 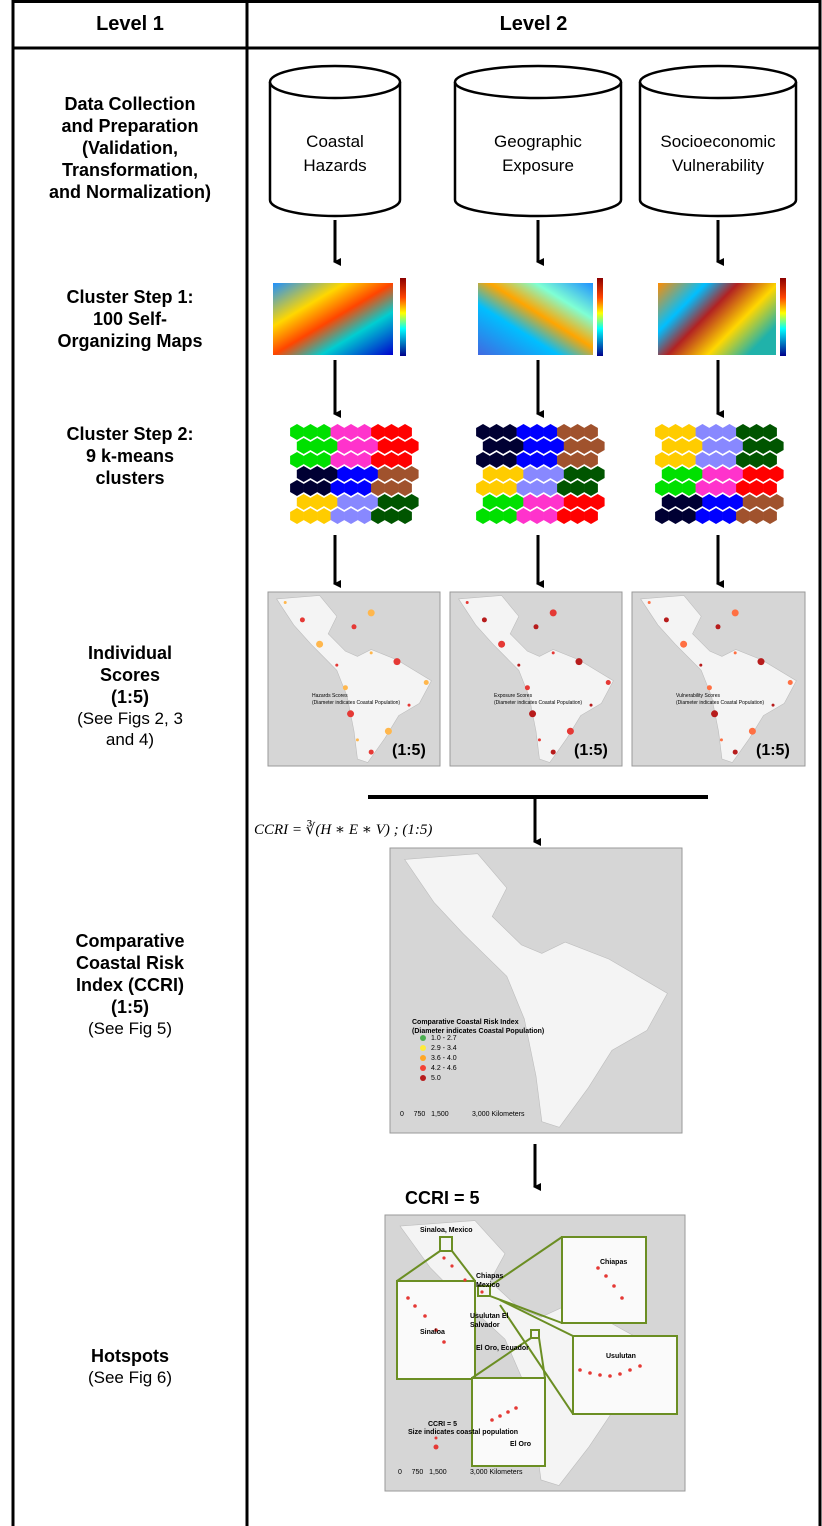 What do you see at coordinates (537, 474) in the screenshot?
I see `kmeans-cluster-maps` at bounding box center [537, 474].